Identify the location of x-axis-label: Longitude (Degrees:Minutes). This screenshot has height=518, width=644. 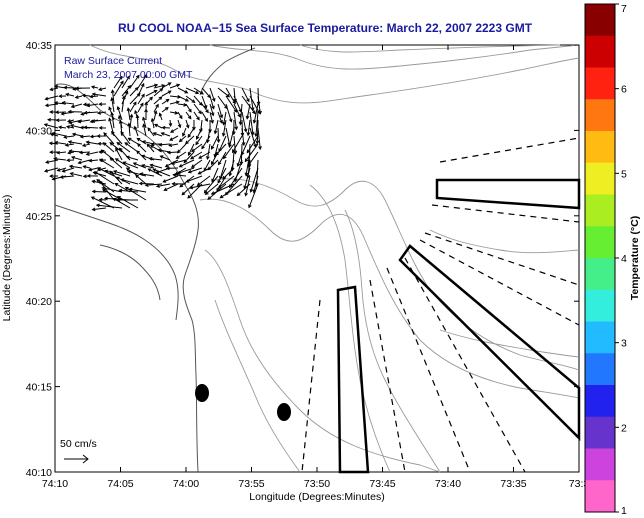
(316, 497).